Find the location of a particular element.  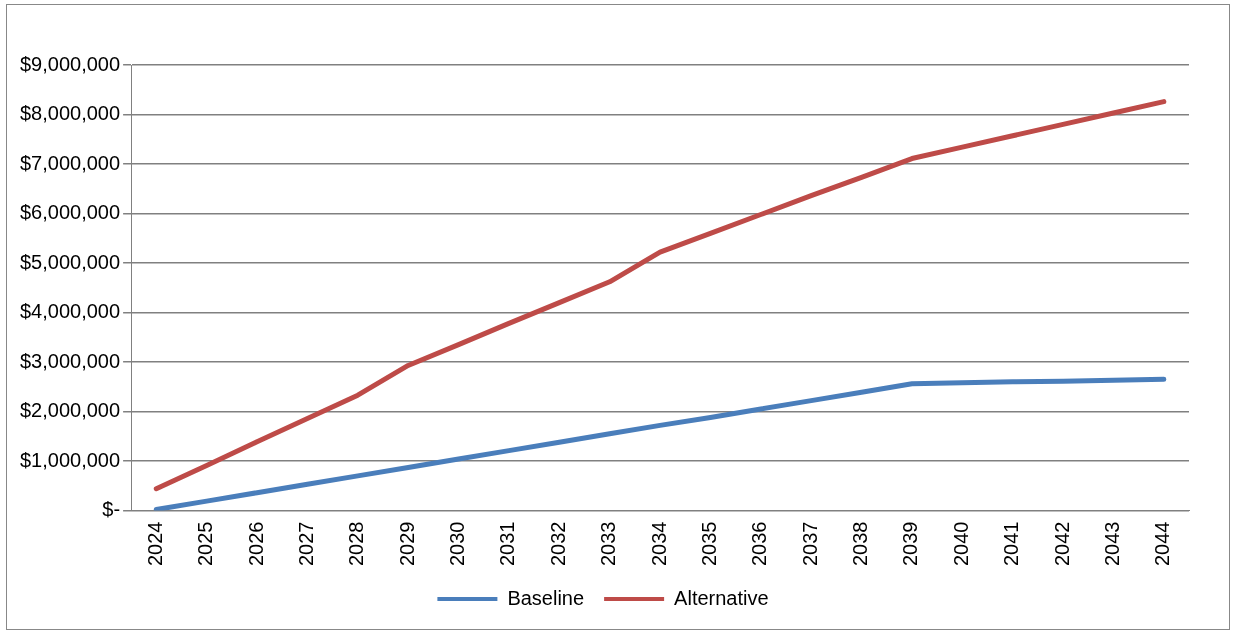

legend-label: Alternative is located at coordinates (721, 597).